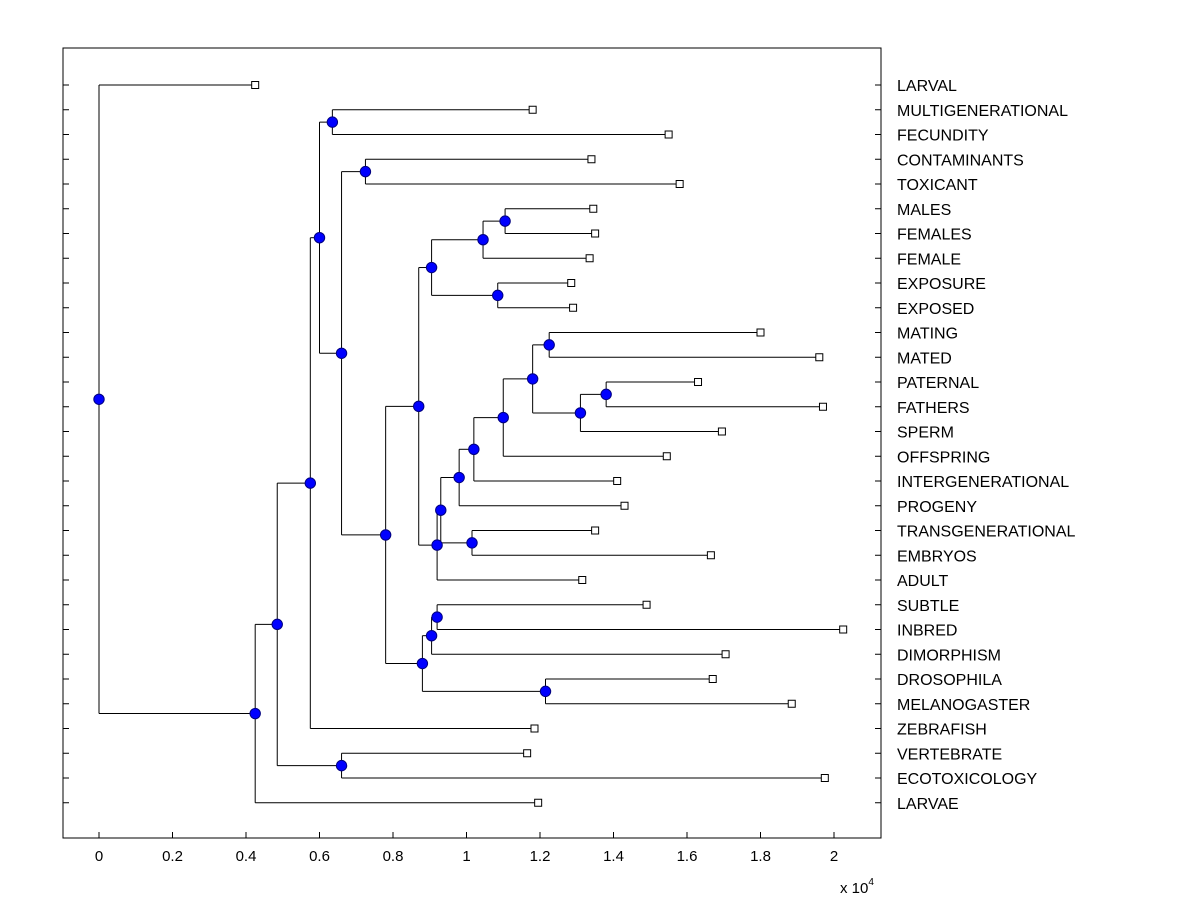 This screenshot has width=1200, height=900. I want to click on leaf-label: DIMORPHISM, so click(949, 655).